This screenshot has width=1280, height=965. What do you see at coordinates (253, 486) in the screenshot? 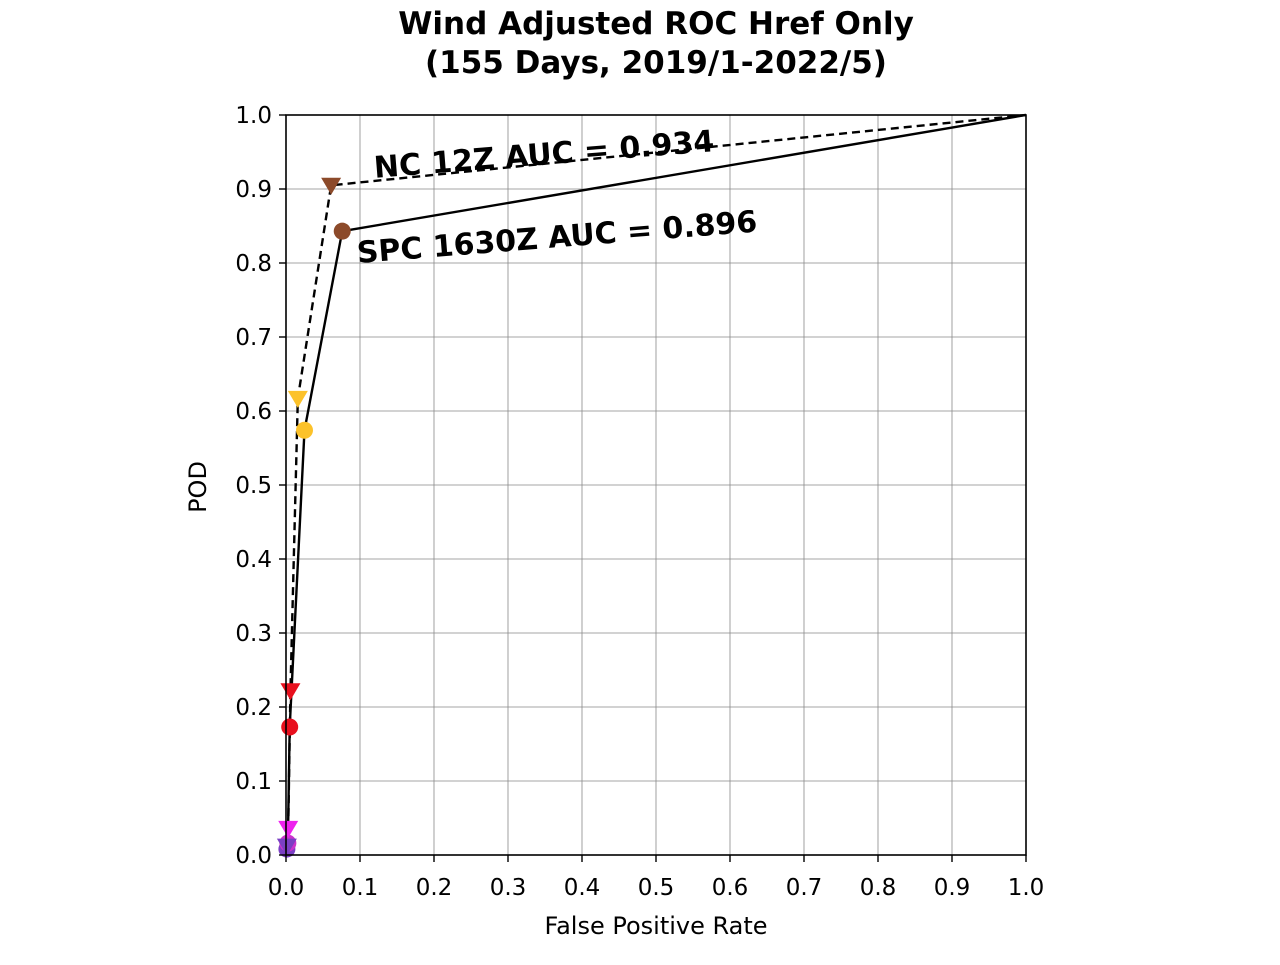
I see `y-tick-label: 0.5` at bounding box center [253, 486].